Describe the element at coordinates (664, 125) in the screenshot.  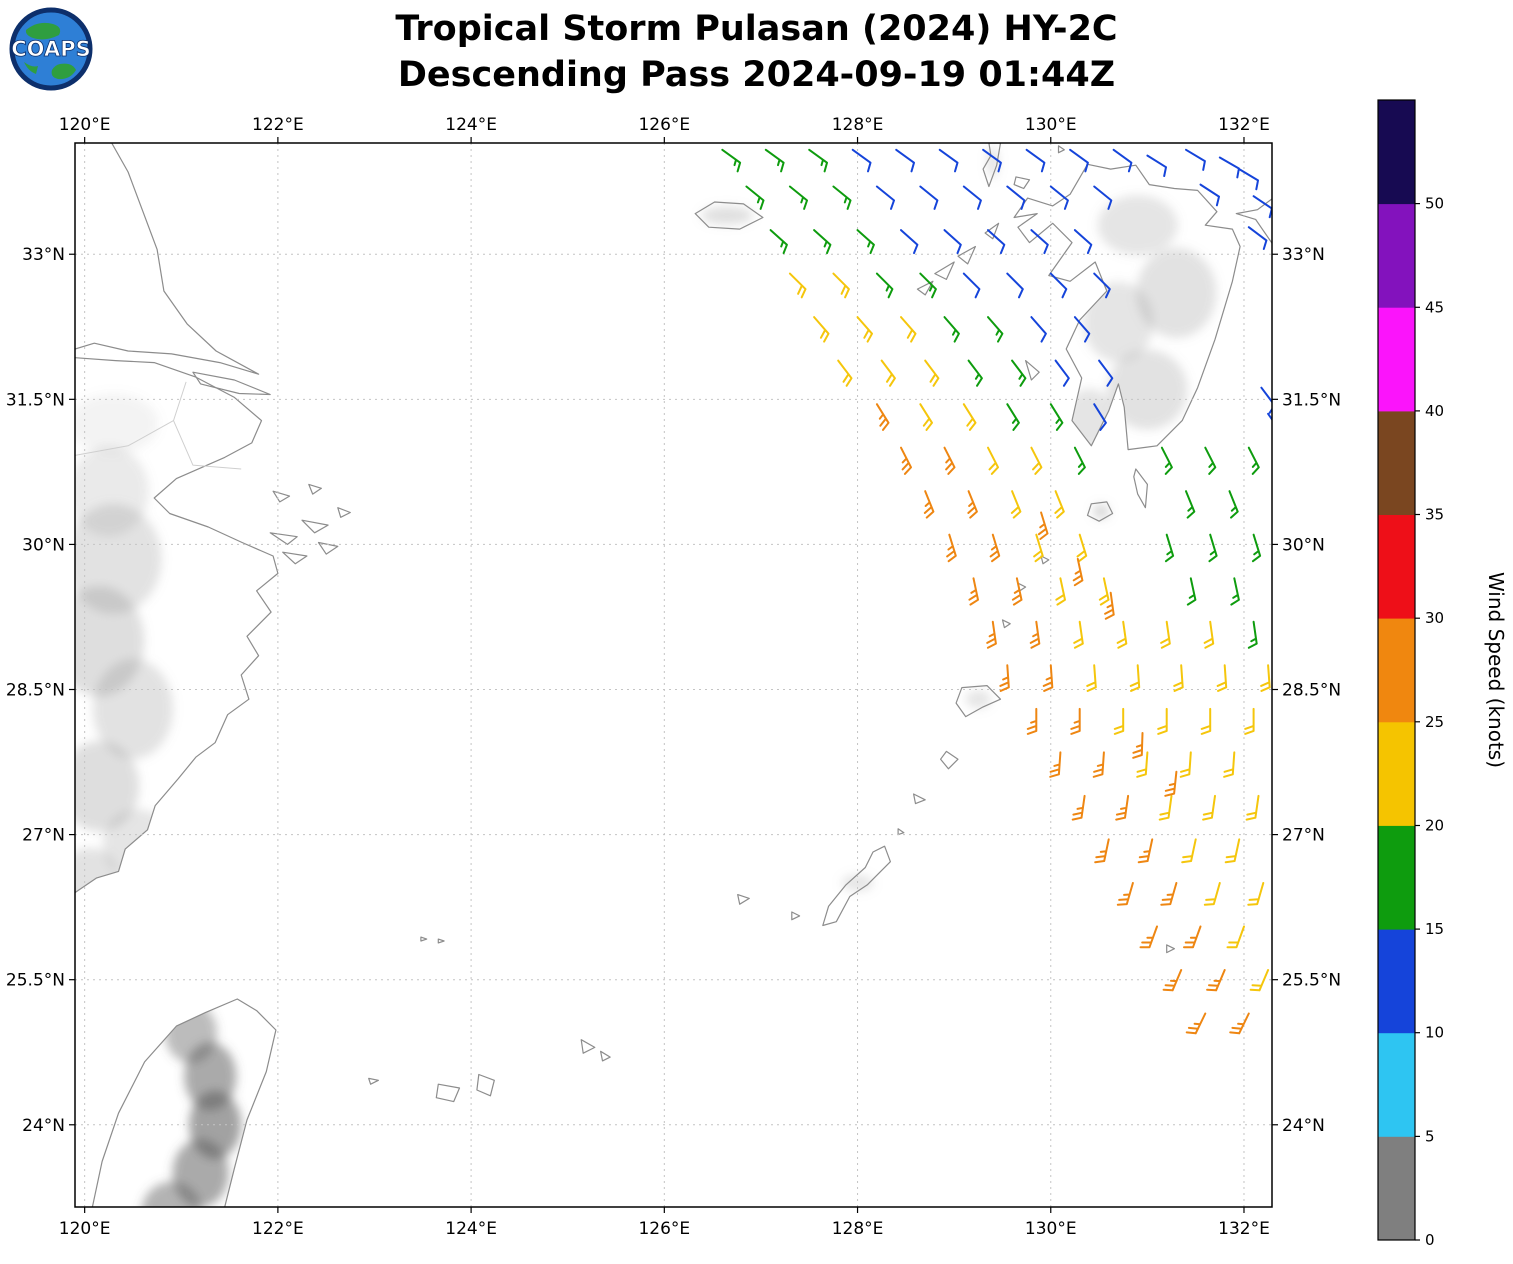
I see `lon-tick-label-top: 126°E` at that location.